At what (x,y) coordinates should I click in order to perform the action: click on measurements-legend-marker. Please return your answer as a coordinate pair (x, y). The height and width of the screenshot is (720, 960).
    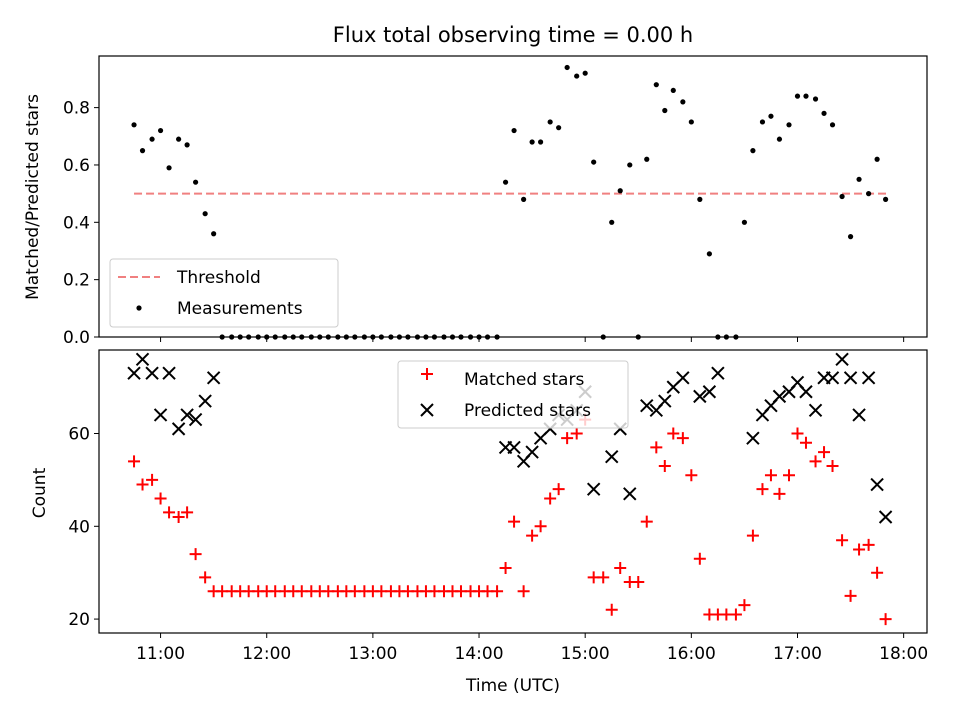
    Looking at the image, I should click on (139, 308).